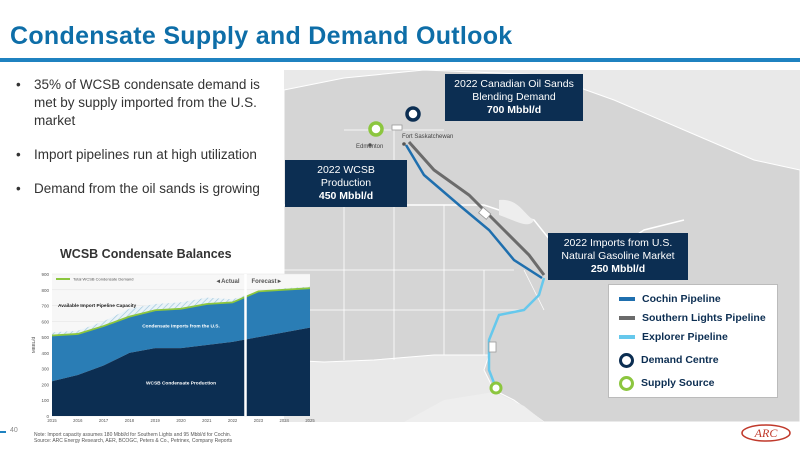 The height and width of the screenshot is (450, 800). What do you see at coordinates (207, 420) in the screenshot?
I see `x-tick-label: 2021` at bounding box center [207, 420].